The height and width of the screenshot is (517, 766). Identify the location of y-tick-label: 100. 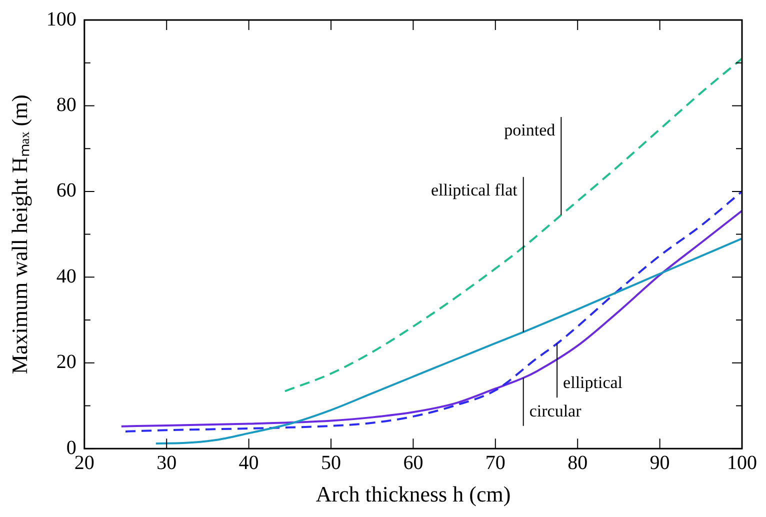
(61, 19).